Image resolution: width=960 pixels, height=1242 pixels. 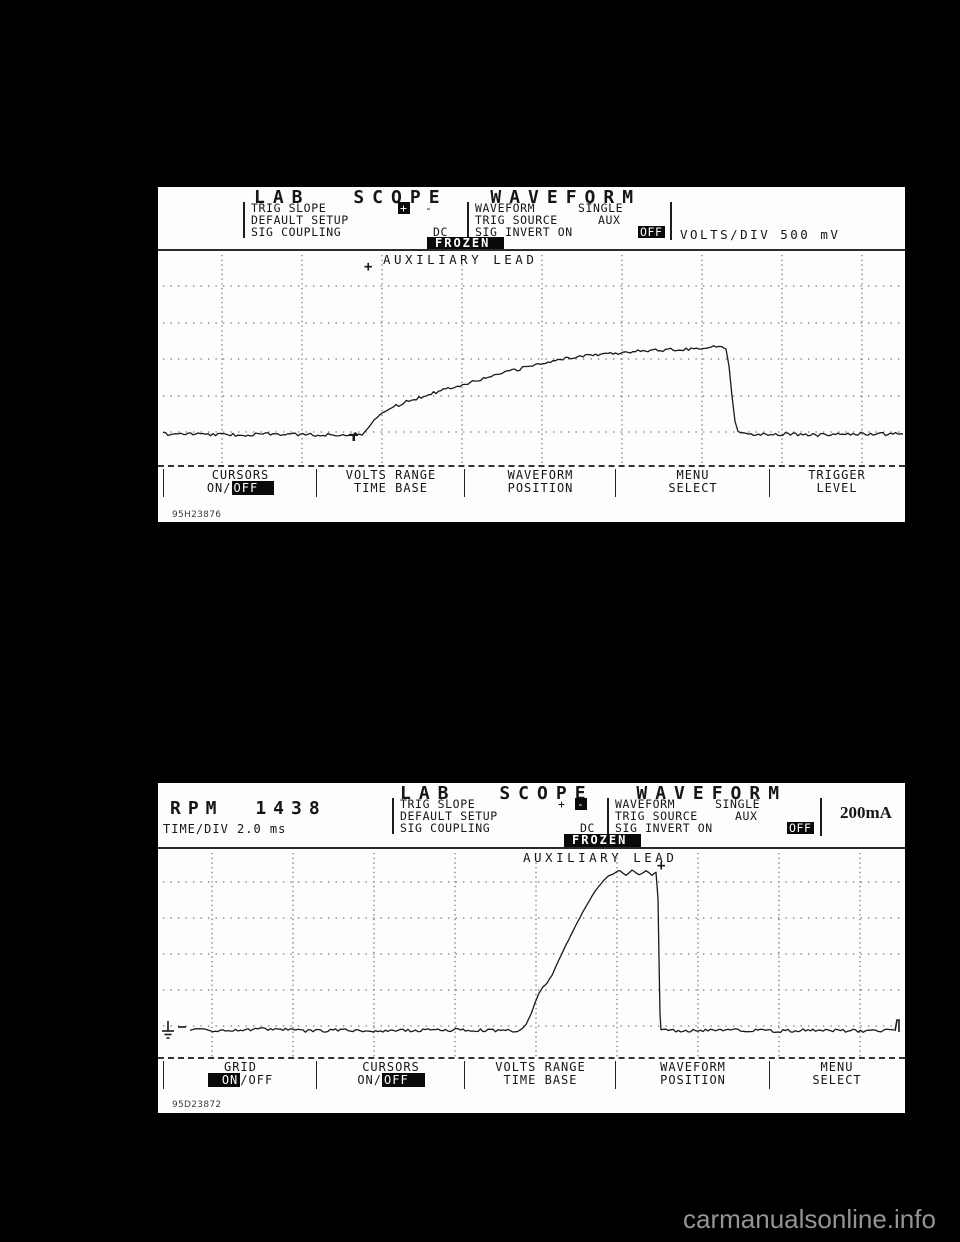 I want to click on scope1-trace, so click(x=533, y=391).